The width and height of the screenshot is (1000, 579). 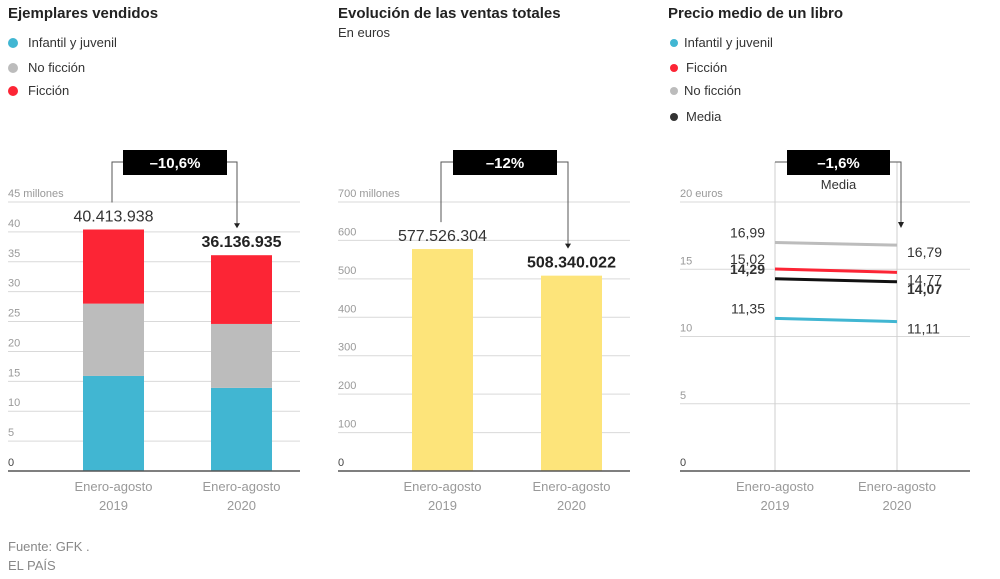 I want to click on bar-segment-infantil-y-juvenil, so click(x=241, y=429).